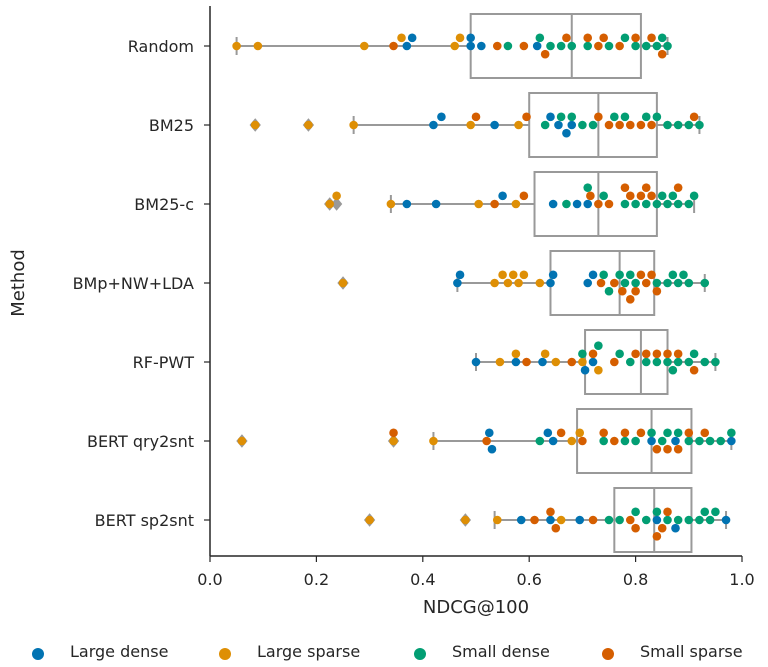 This screenshot has width=768, height=667. What do you see at coordinates (593, 125) in the screenshot?
I see `box-iqr` at bounding box center [593, 125].